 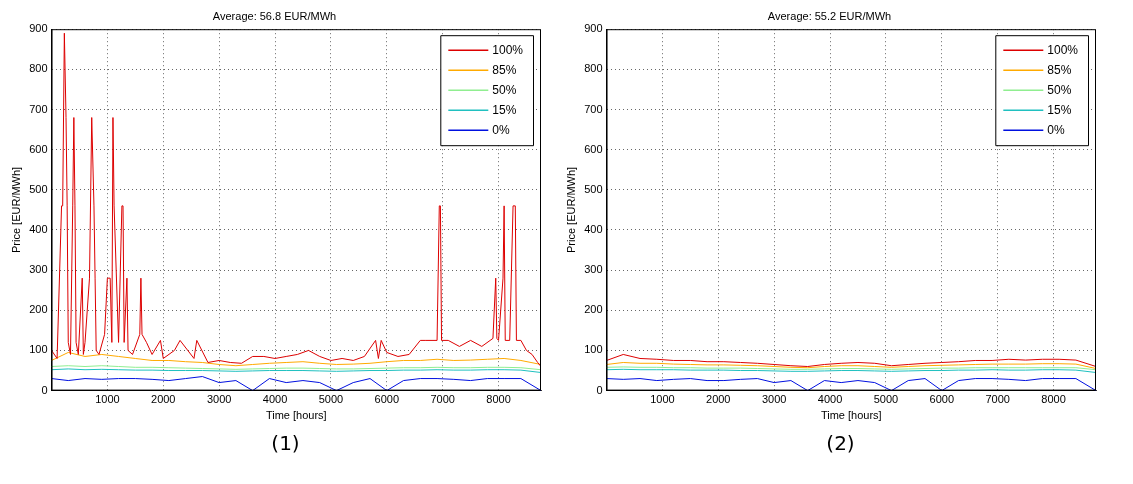 I want to click on text: (2), so click(x=840, y=443).